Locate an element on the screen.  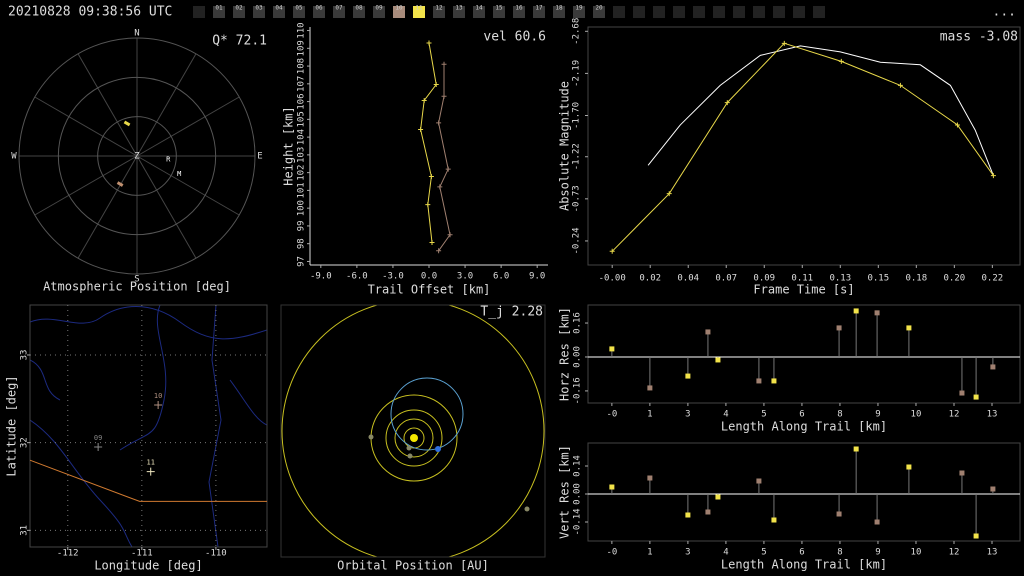
x-tick-label: 0.04 is located at coordinates (688, 279).